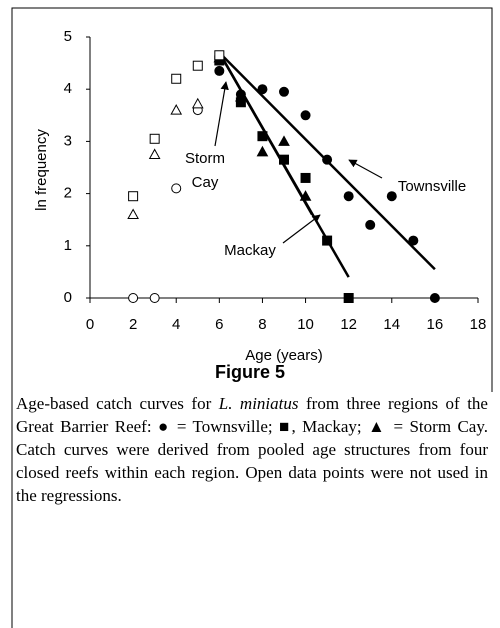 The height and width of the screenshot is (628, 500). I want to click on y-tick-label: 5, so click(68, 36).